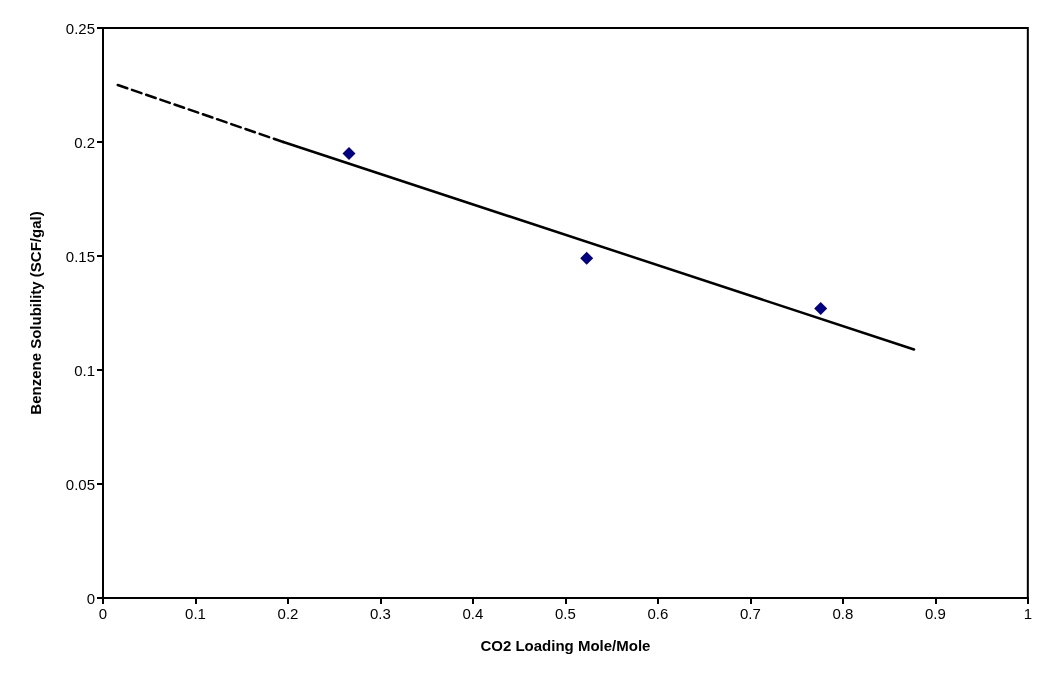  I want to click on x-tick-label: 0.9, so click(935, 613).